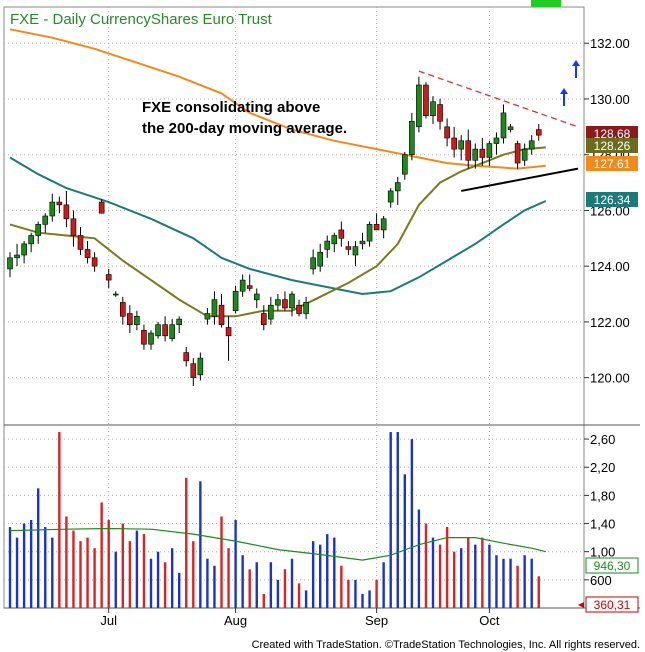 This screenshot has width=645, height=652. What do you see at coordinates (489, 620) in the screenshot?
I see `x-tick-label: Oct` at bounding box center [489, 620].